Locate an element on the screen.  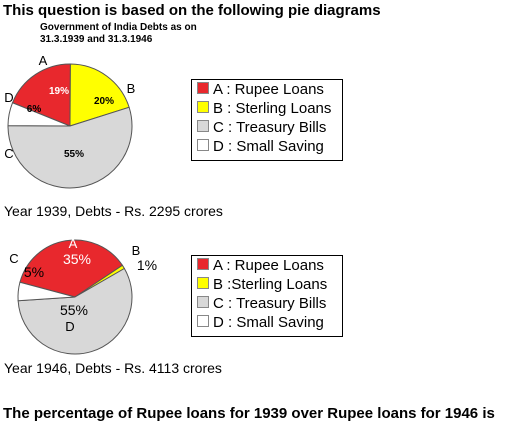
slice-value-label-a: 19% is located at coordinates (59, 91).